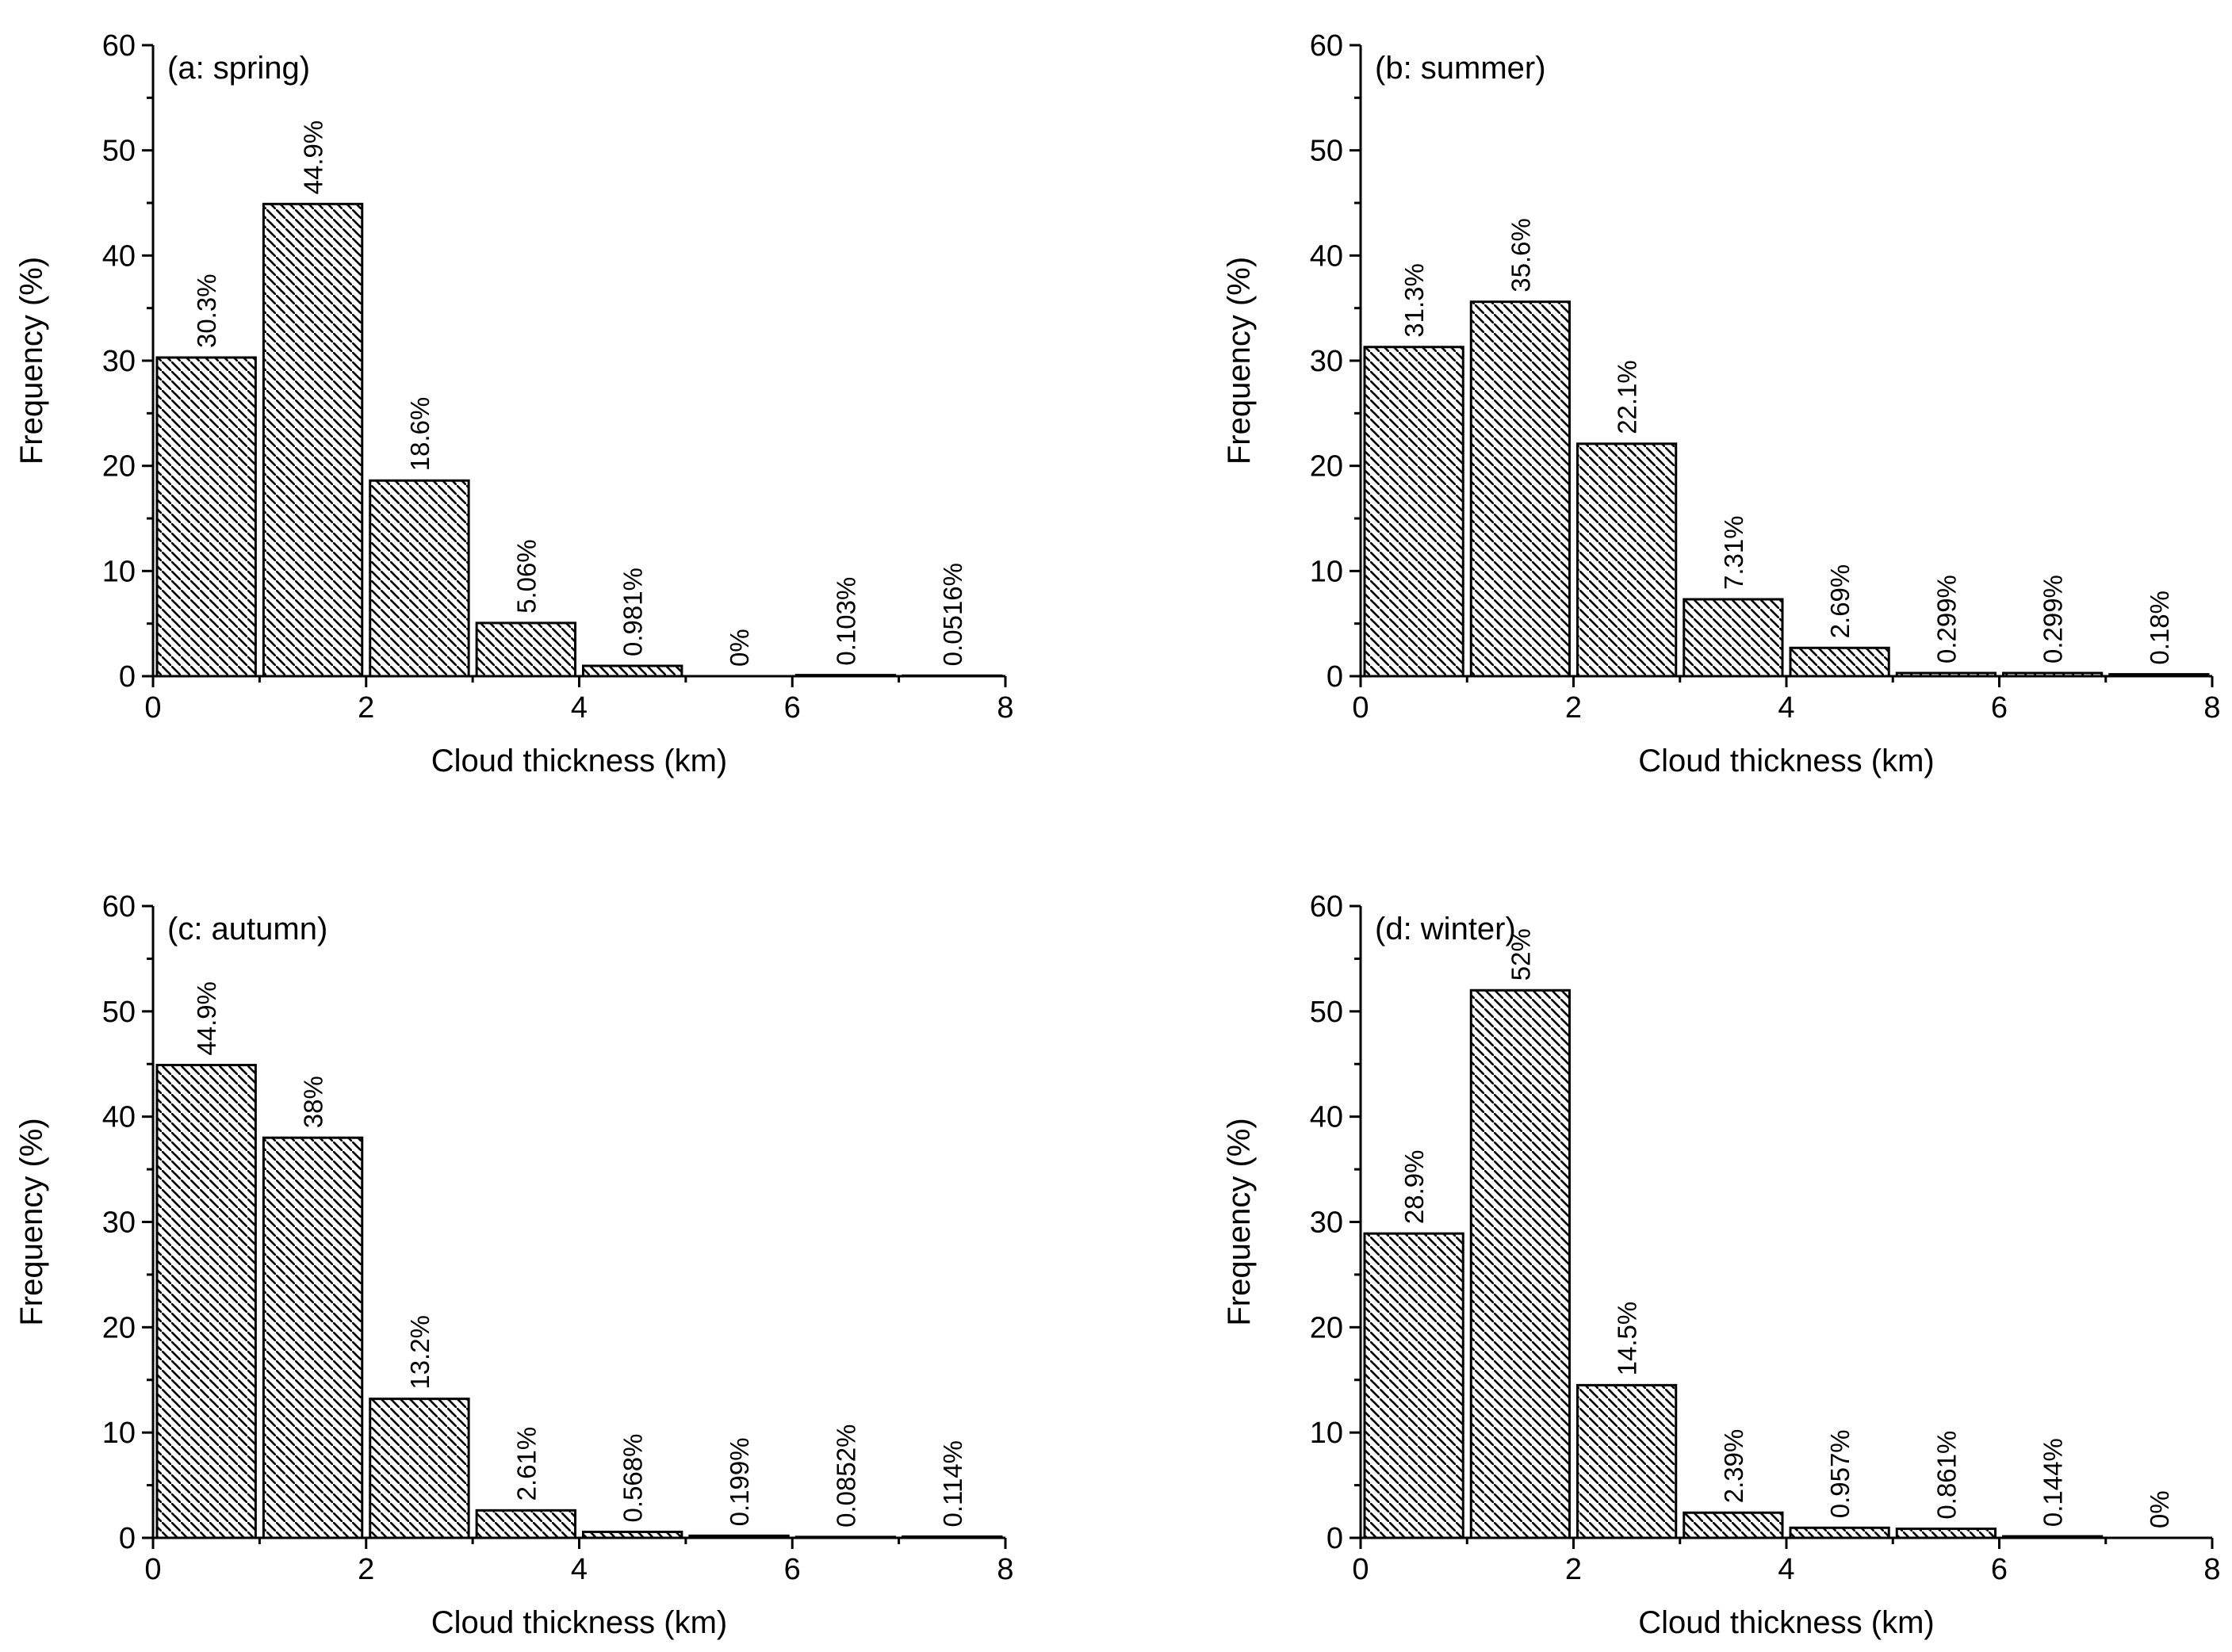 The image size is (2232, 1652). What do you see at coordinates (31, 1221) in the screenshot?
I see `y-axis-title-autumn: Frequency (%)` at bounding box center [31, 1221].